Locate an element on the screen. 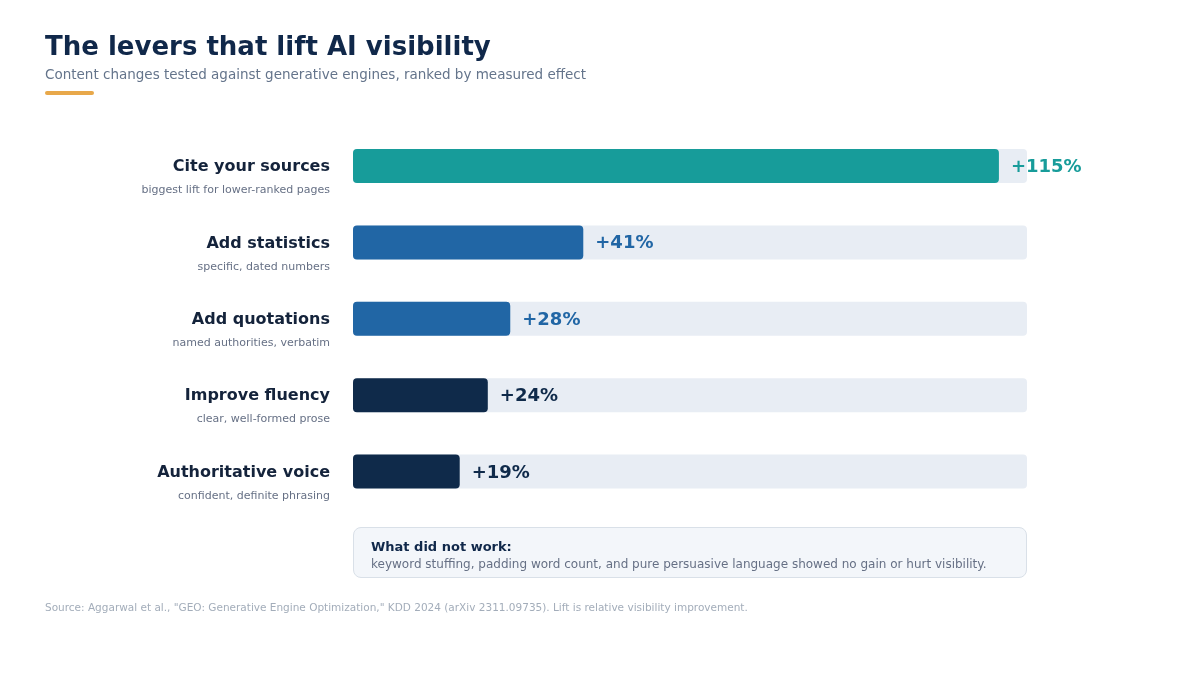 Image resolution: width=1200 pixels, height=675 pixels. text: confident, definite phrasing is located at coordinates (254, 495).